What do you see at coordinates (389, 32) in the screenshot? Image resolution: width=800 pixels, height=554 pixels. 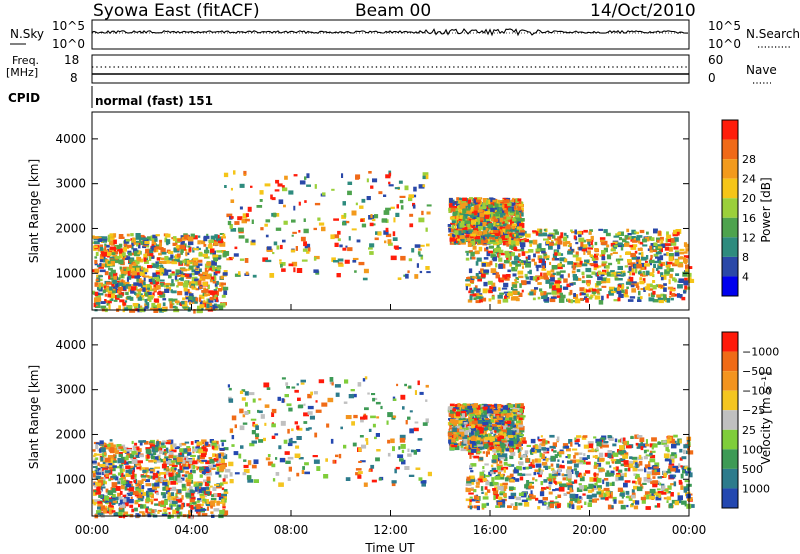 I see `nsky-line` at bounding box center [389, 32].